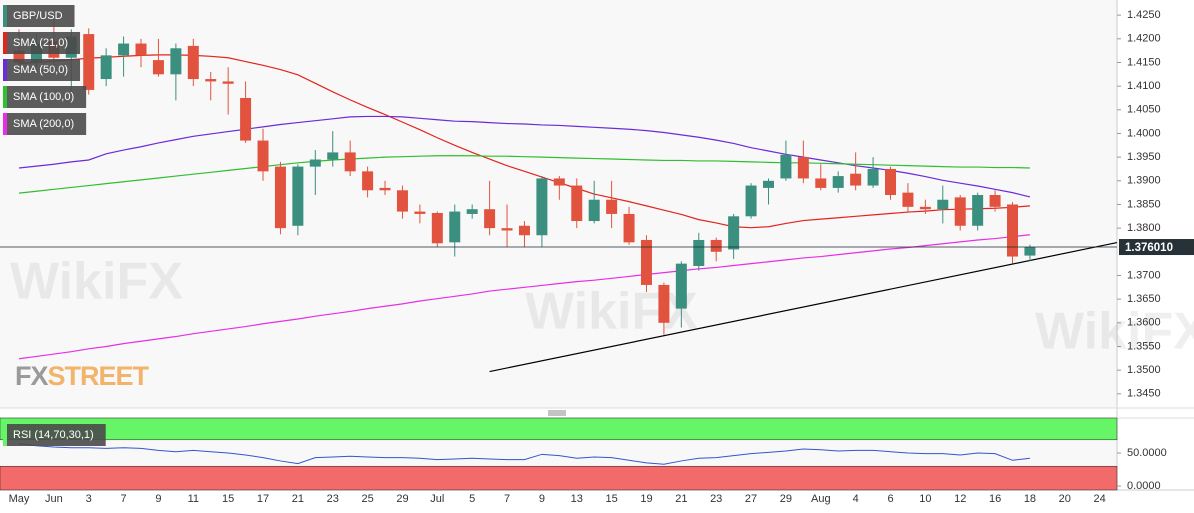 This screenshot has height=513, width=1194. What do you see at coordinates (524, 454) in the screenshot?
I see `rsi-line` at bounding box center [524, 454].